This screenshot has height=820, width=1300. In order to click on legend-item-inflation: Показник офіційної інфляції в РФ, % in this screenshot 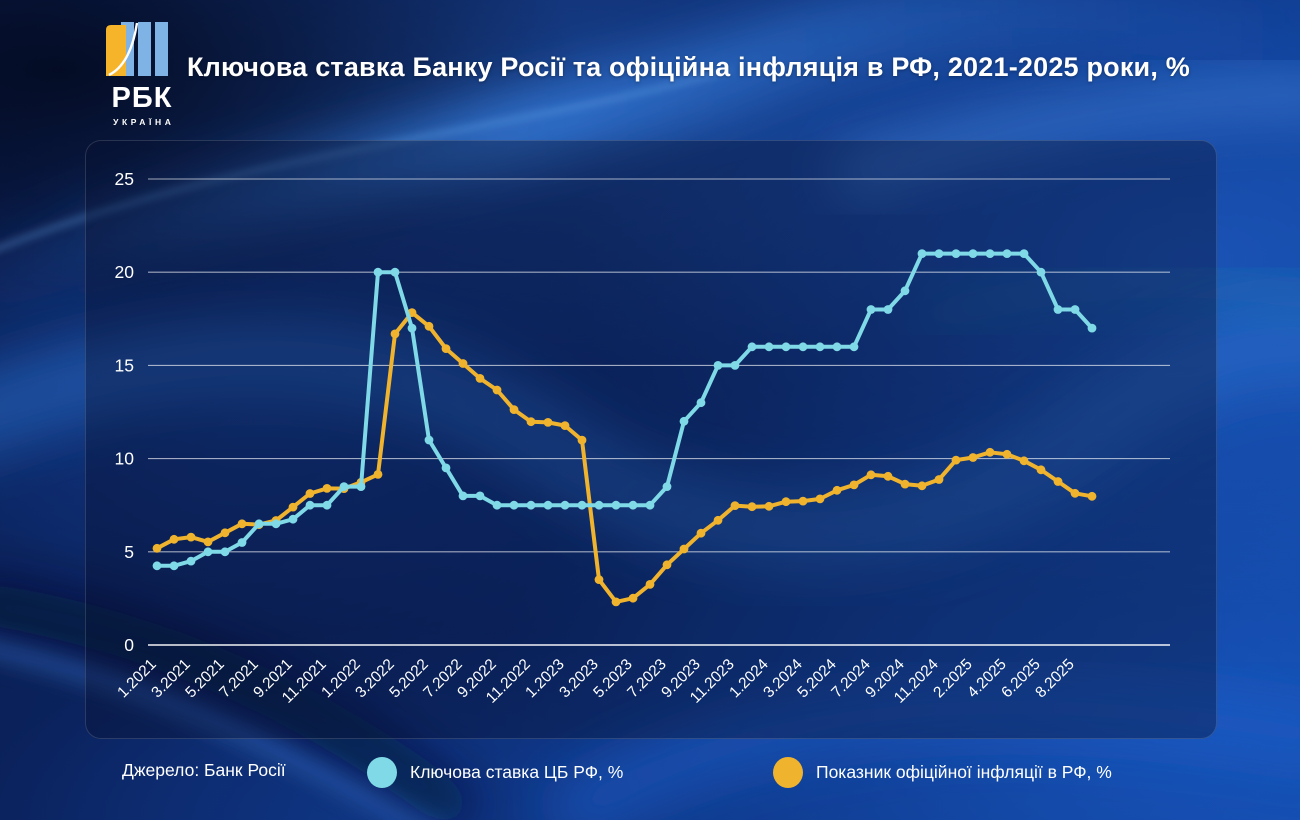, I will do `click(942, 772)`.